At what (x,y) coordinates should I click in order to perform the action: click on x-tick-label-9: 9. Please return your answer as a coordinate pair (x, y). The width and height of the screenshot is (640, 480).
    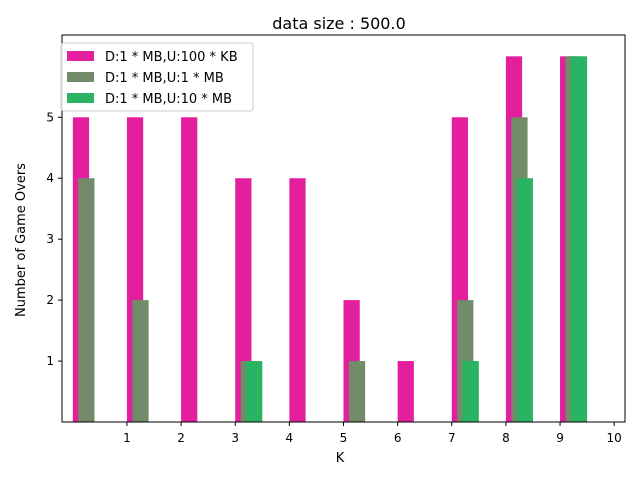
    Looking at the image, I should click on (560, 438).